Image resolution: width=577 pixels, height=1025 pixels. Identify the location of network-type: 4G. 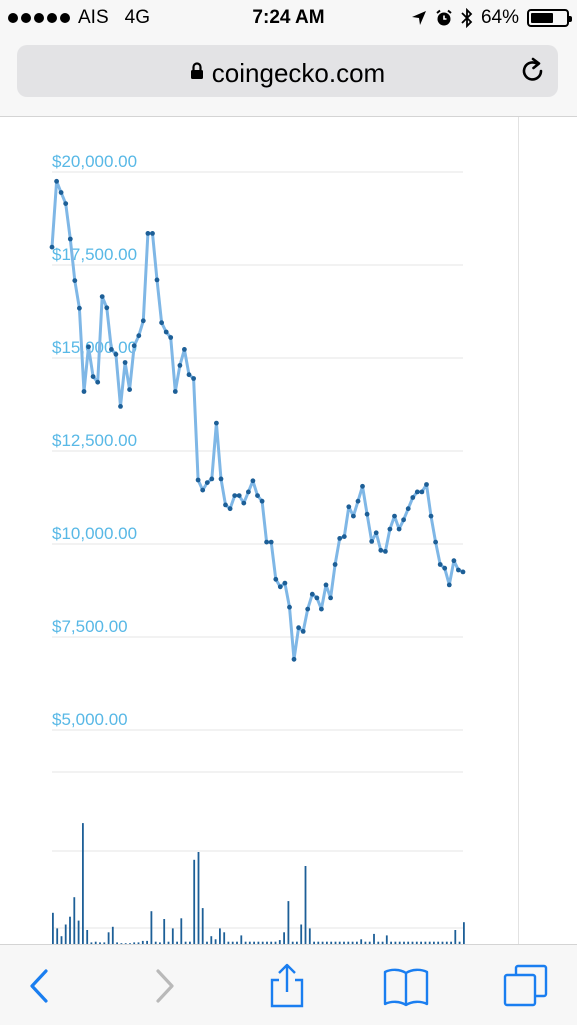
(137, 17).